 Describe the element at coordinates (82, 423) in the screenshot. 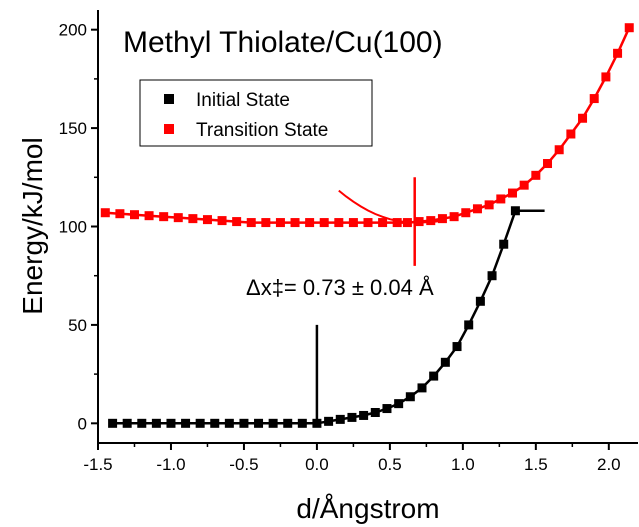

I see `y-tick-label: 0` at that location.